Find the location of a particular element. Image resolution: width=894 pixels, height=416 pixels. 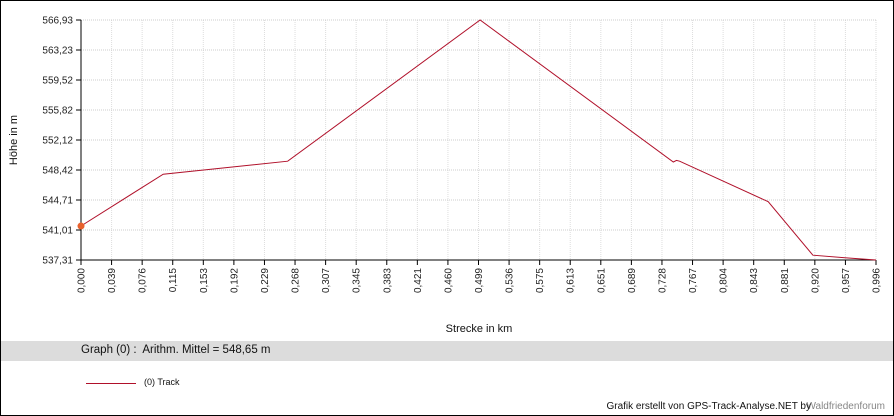

legend-label: (0) Track is located at coordinates (162, 382).